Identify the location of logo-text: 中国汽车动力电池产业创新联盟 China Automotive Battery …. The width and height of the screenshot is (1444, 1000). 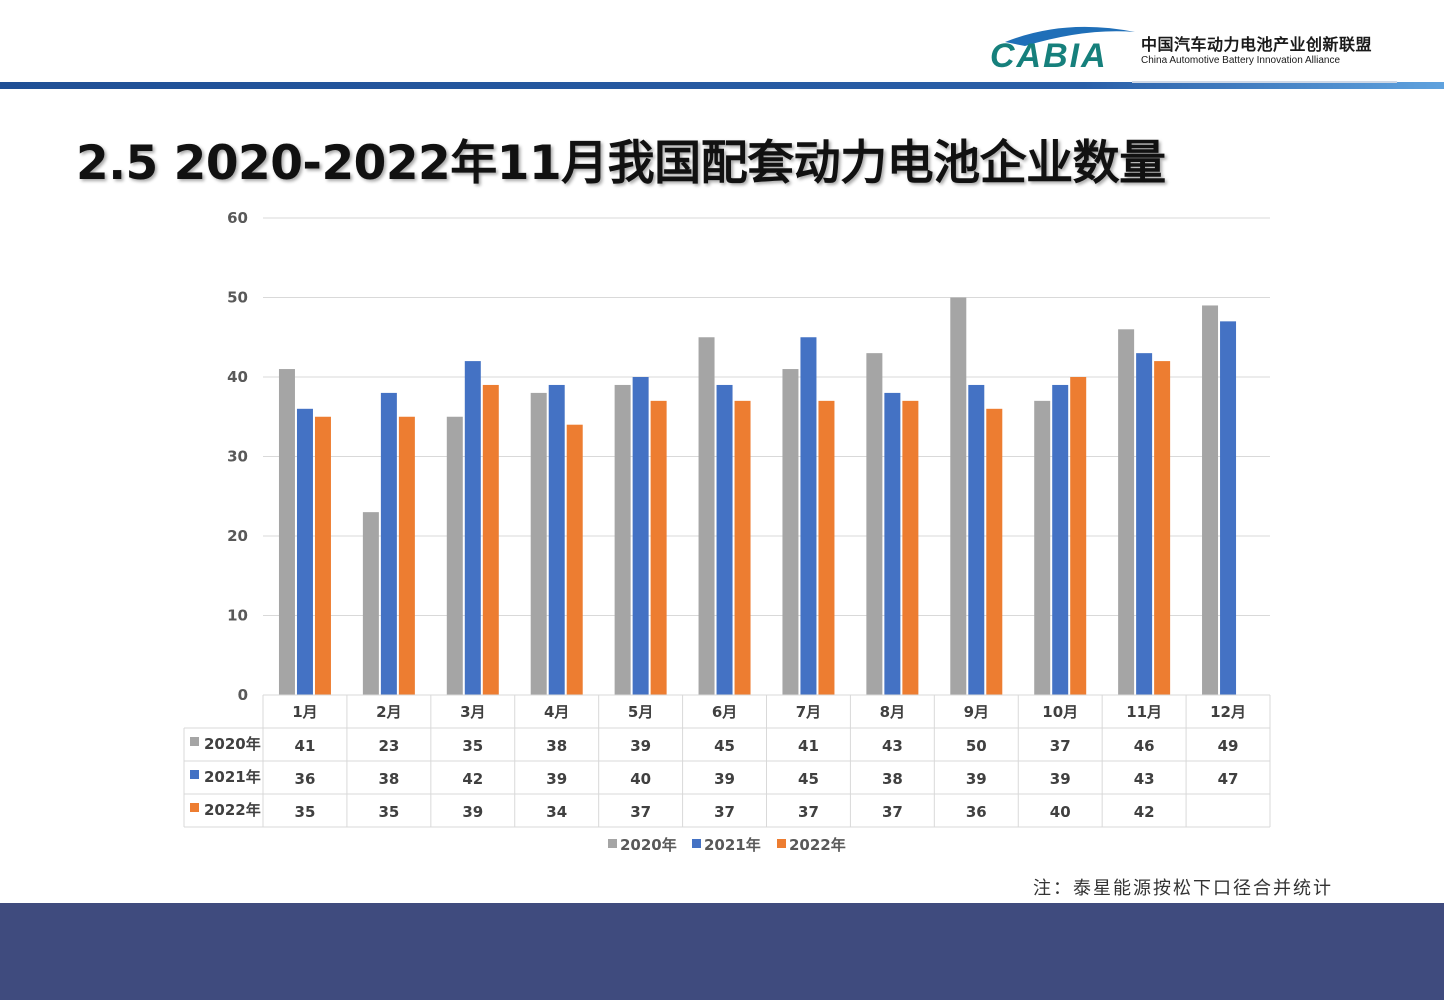
(1291, 51).